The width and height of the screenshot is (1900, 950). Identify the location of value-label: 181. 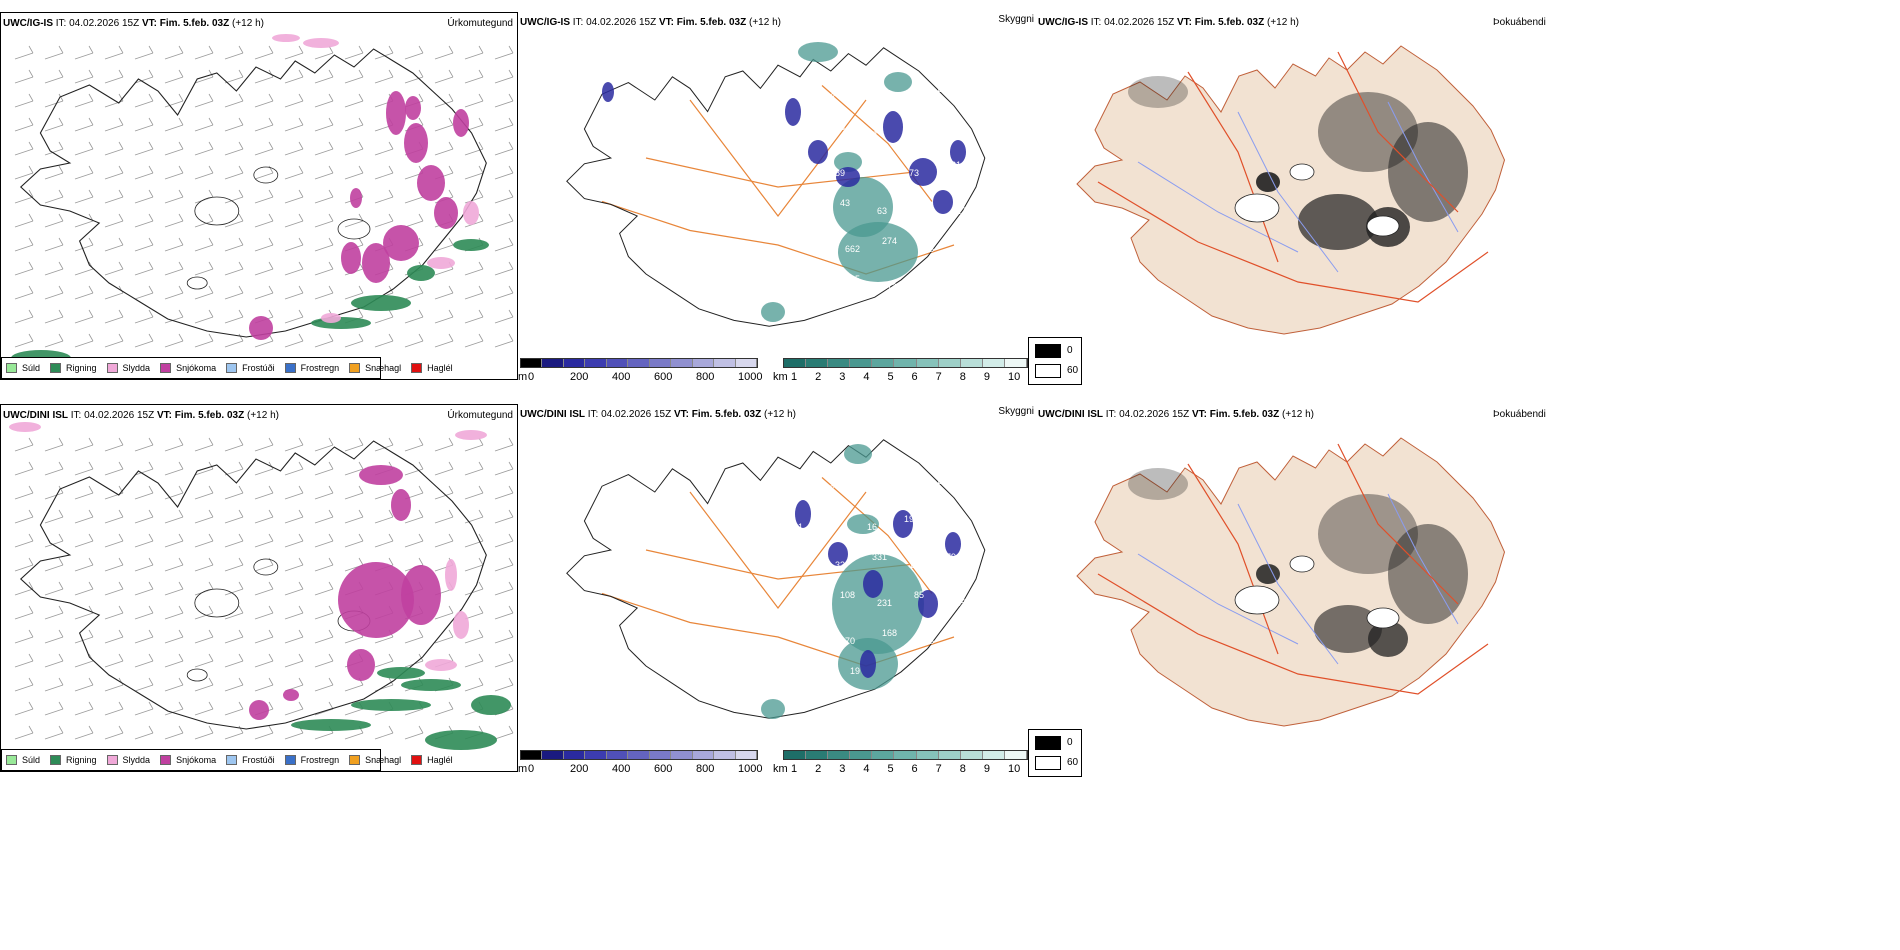
(906, 489).